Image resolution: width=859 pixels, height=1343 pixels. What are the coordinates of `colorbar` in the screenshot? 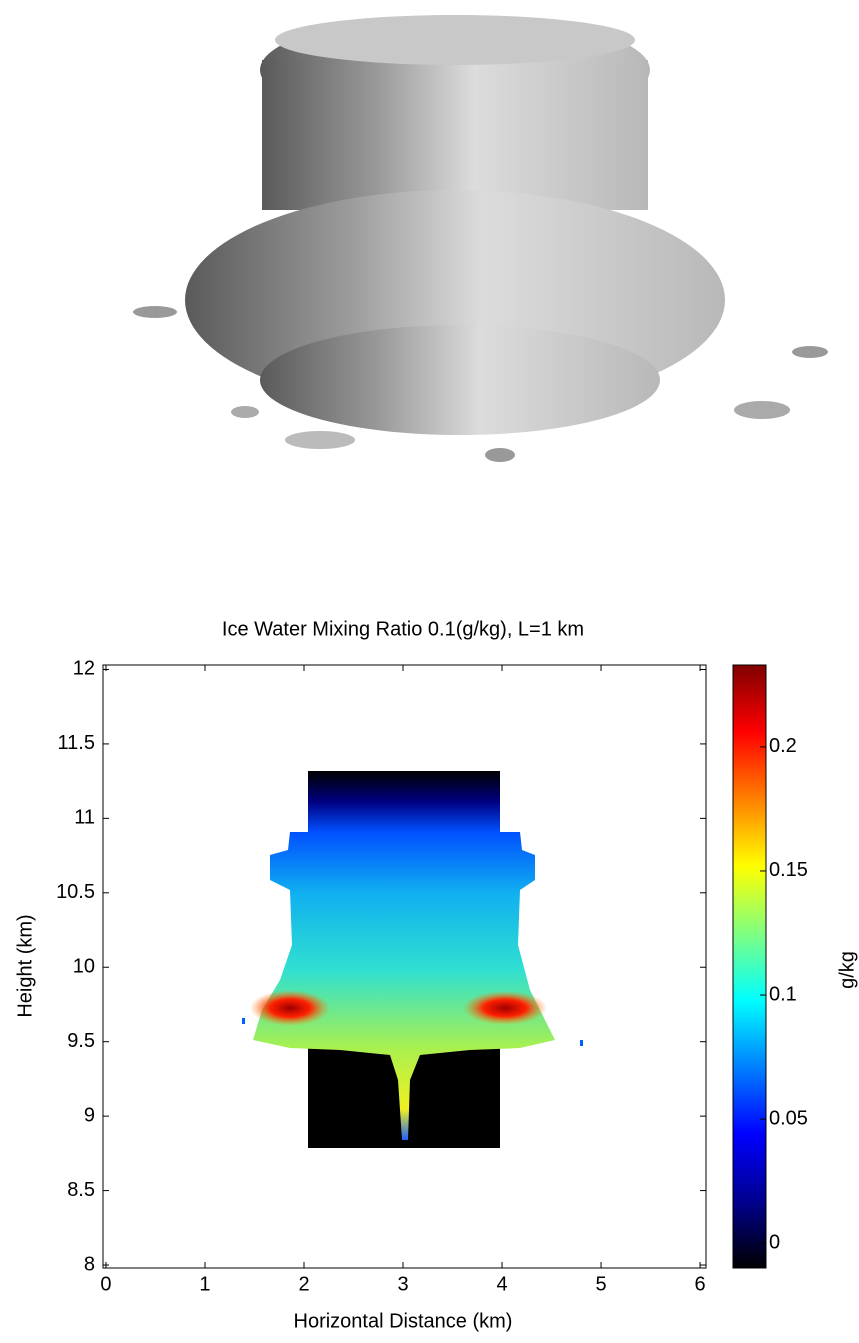 It's located at (749, 966).